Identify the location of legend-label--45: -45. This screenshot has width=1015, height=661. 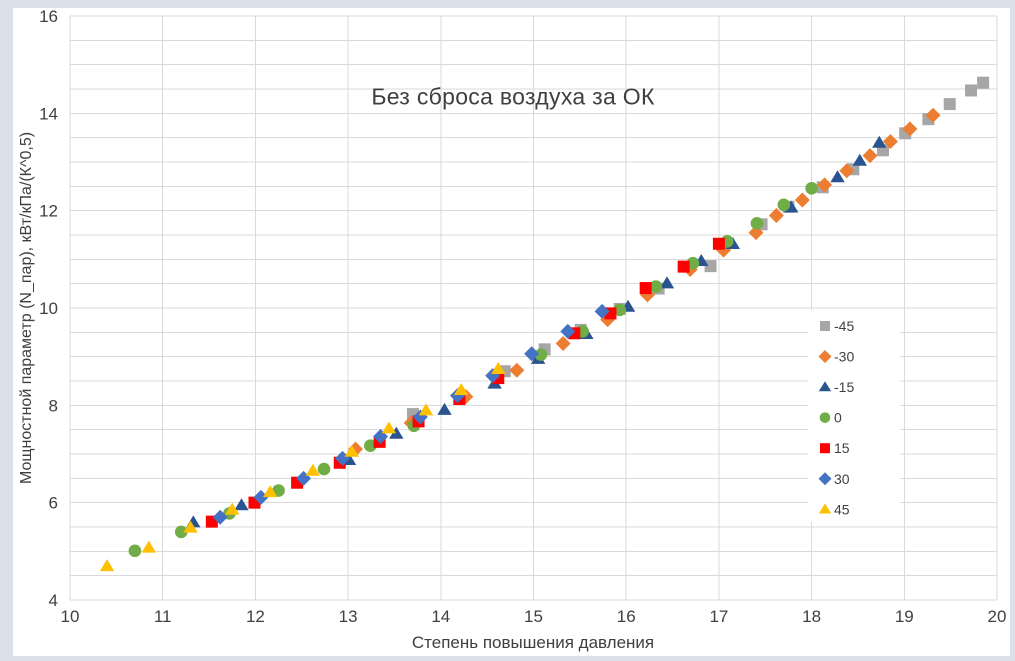
(844, 326).